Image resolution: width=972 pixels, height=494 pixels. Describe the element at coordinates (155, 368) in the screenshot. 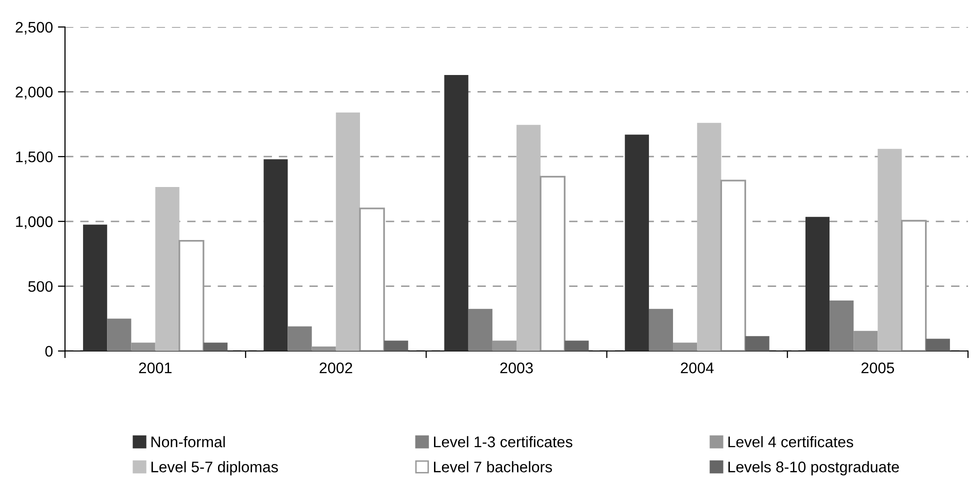

I see `x-tick-label: 2001` at that location.